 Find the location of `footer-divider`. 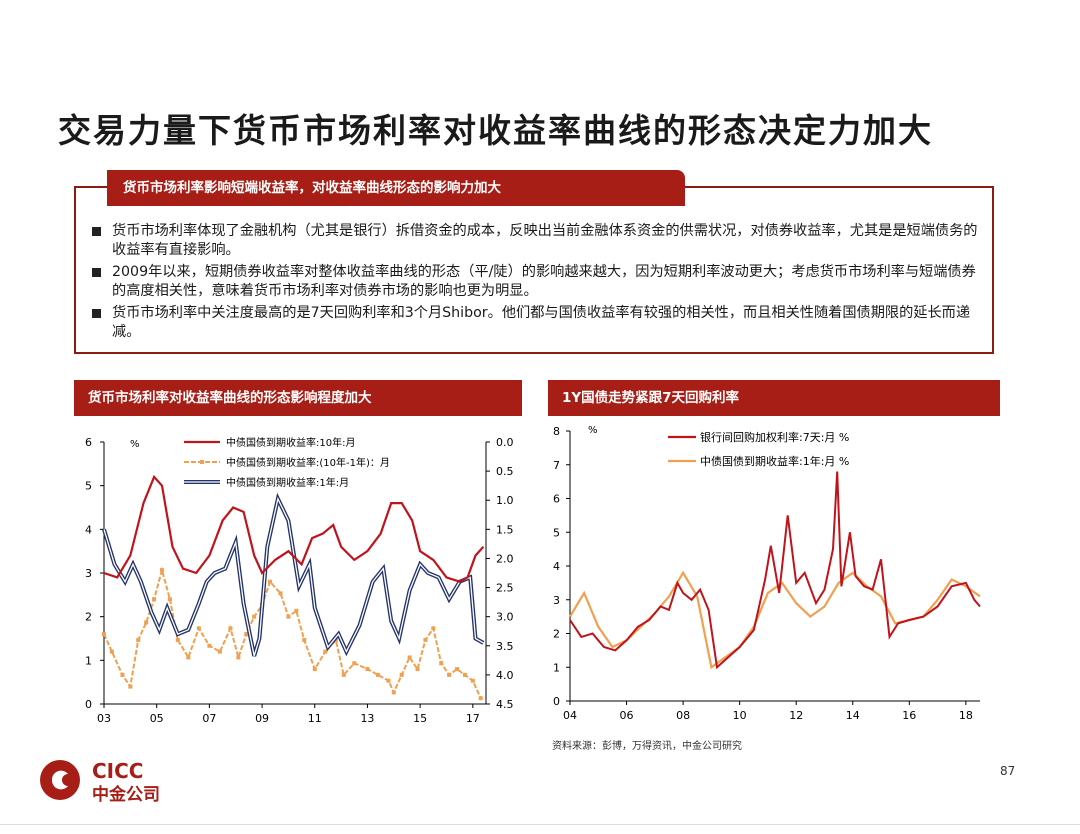

footer-divider is located at coordinates (540, 824).